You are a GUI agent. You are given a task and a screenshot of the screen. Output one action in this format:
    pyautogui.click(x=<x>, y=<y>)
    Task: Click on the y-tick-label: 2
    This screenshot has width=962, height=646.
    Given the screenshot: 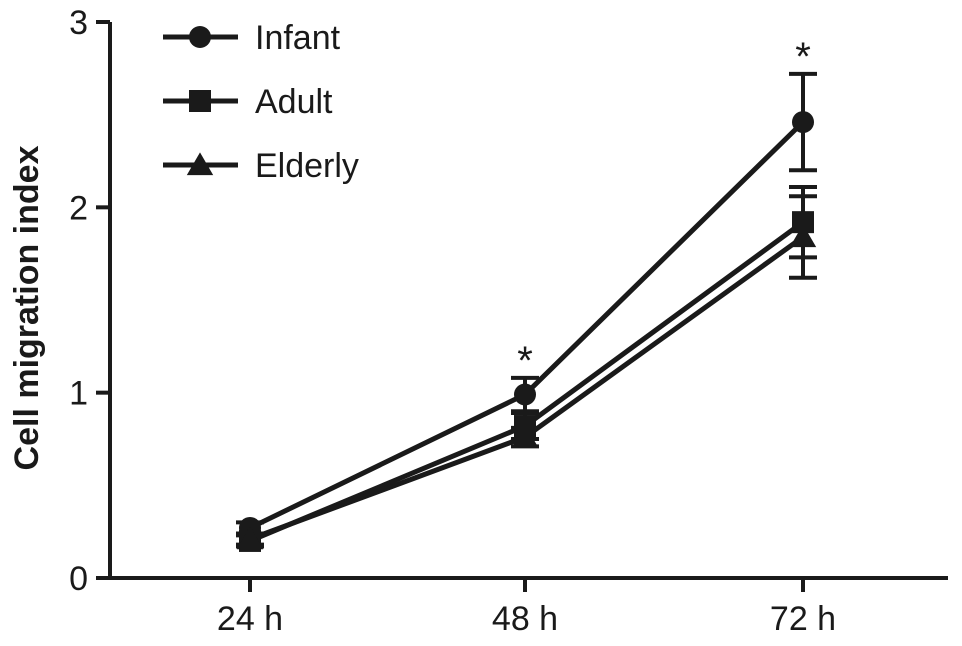 What is the action you would take?
    pyautogui.click(x=78, y=208)
    